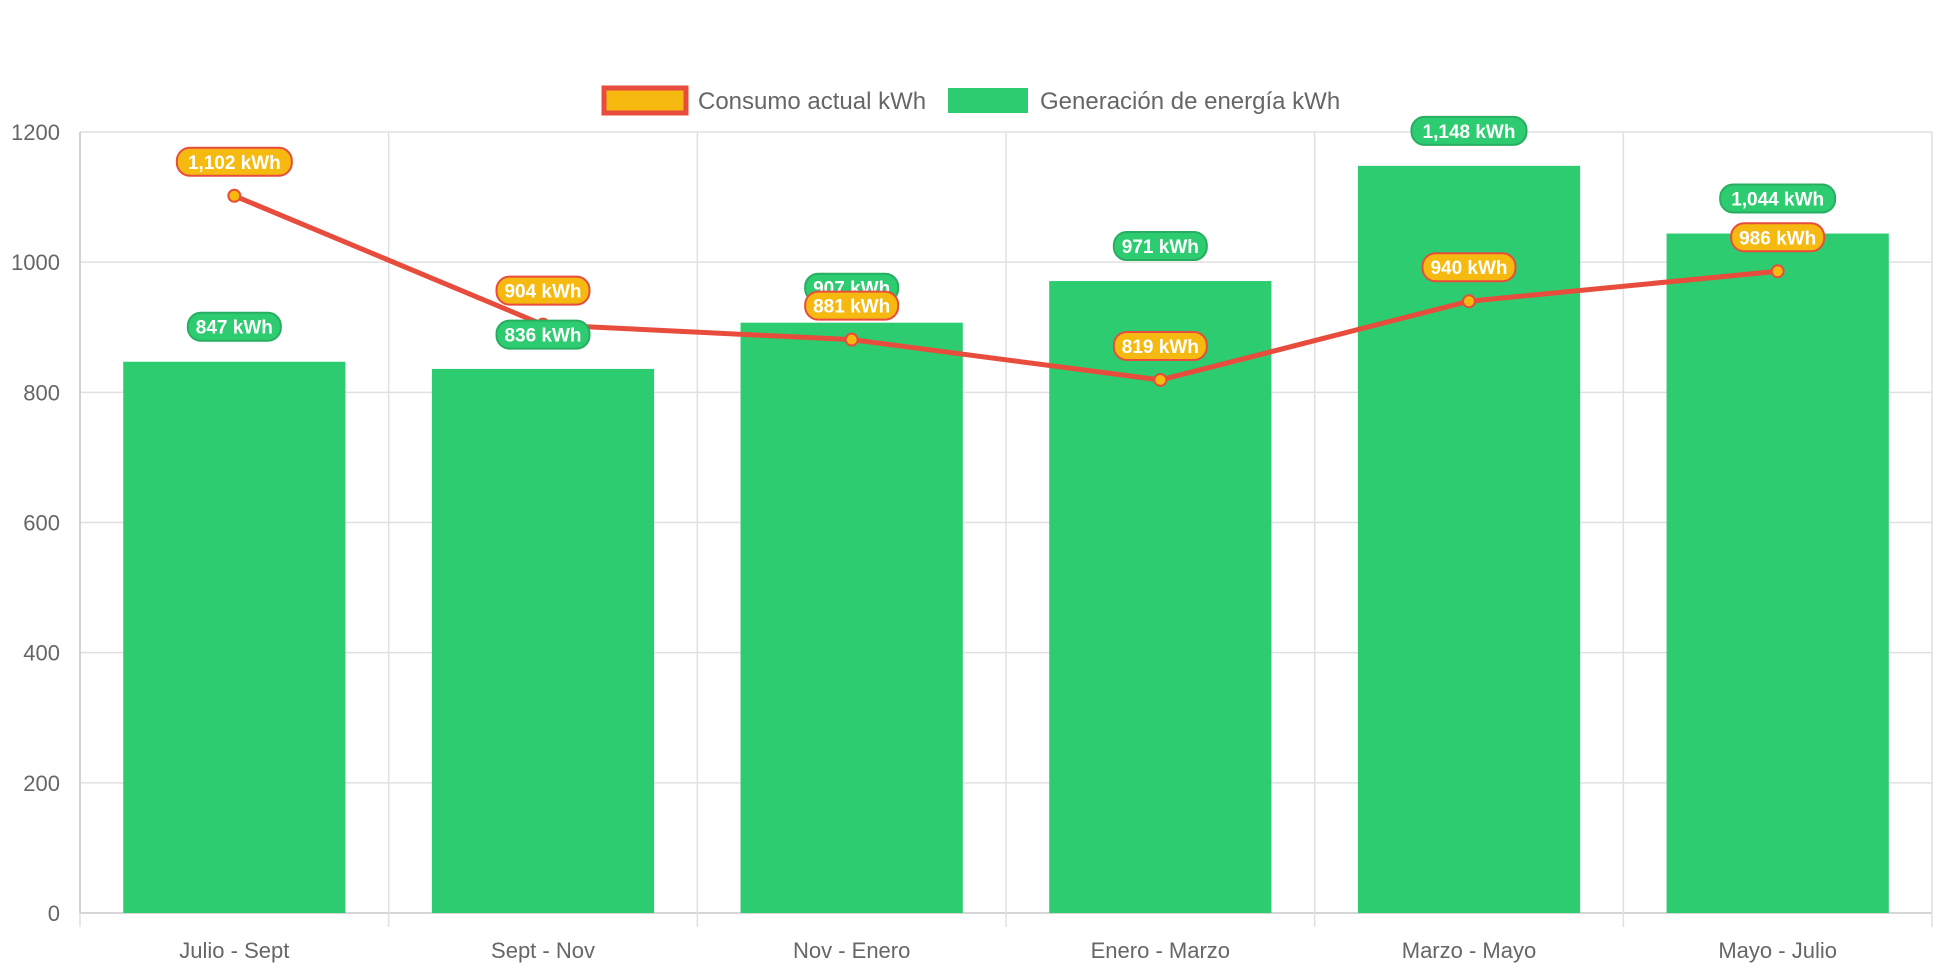 The height and width of the screenshot is (970, 1942). I want to click on x-tick-label: Enero - Marzo, so click(1160, 950).